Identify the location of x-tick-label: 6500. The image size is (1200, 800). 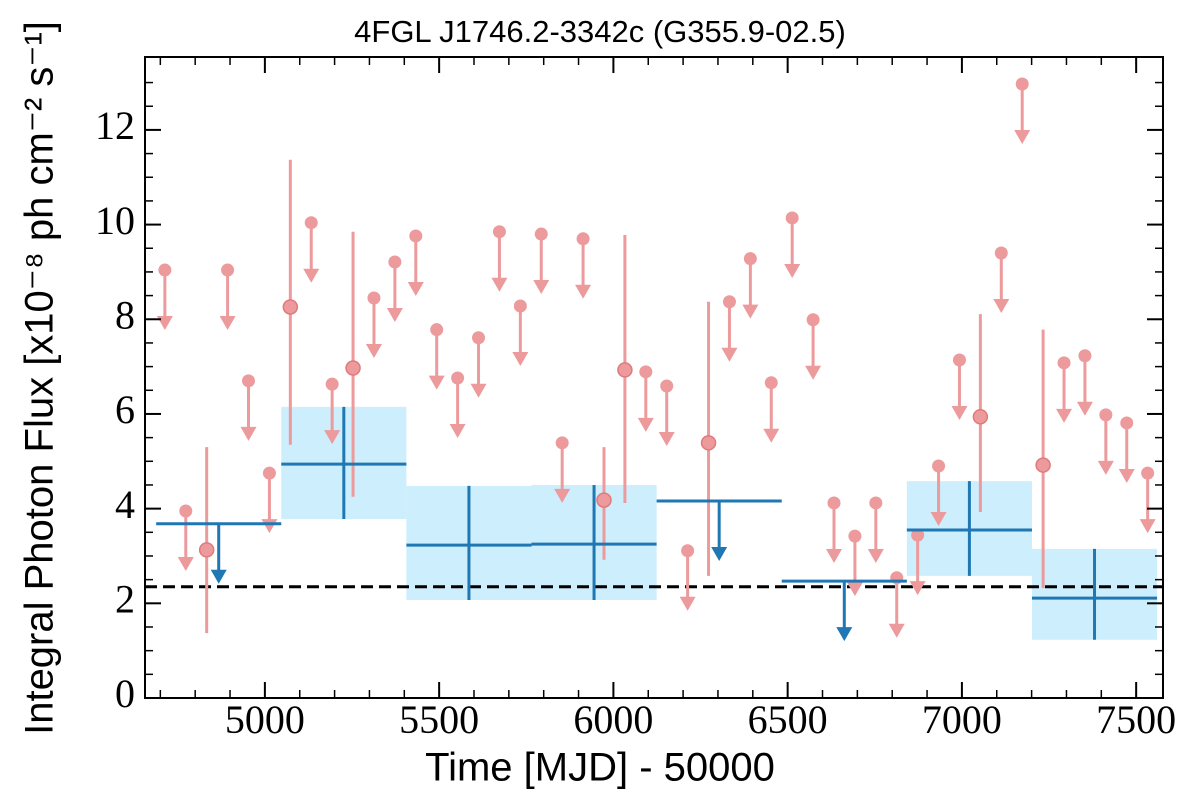
(788, 719).